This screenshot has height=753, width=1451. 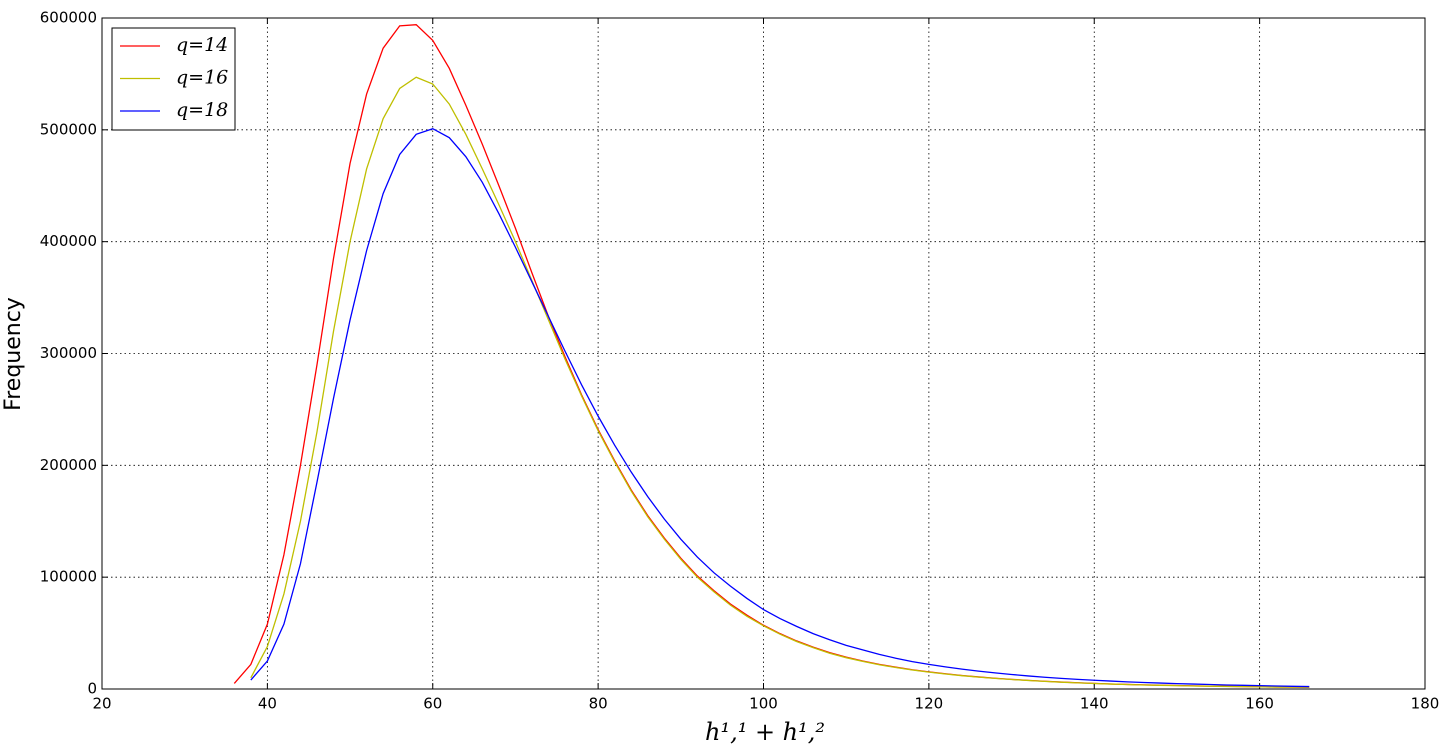 What do you see at coordinates (68, 129) in the screenshot?
I see `y-tick-label: 500000` at bounding box center [68, 129].